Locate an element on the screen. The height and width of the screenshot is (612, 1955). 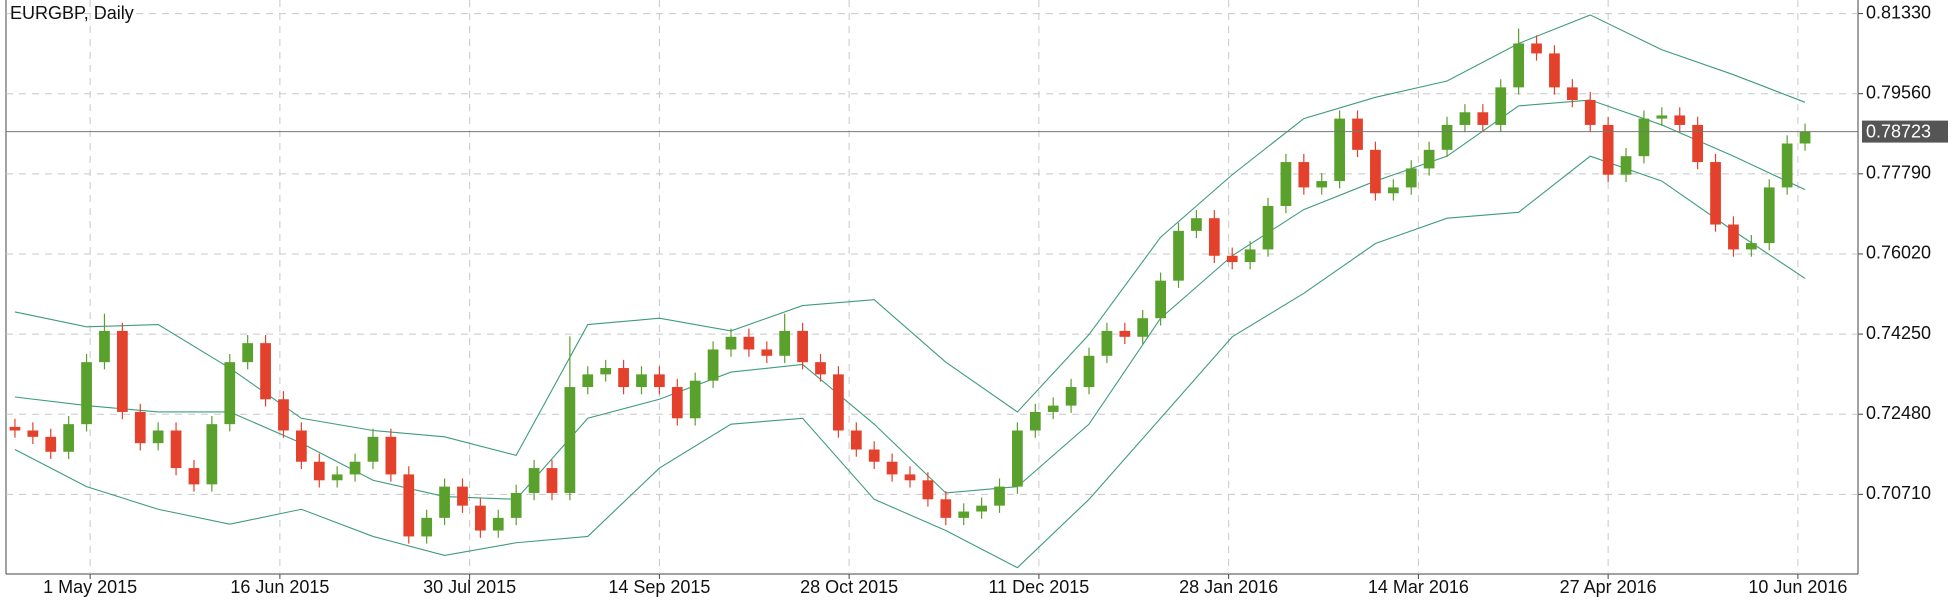
chart-title: EURGBP, Daily is located at coordinates (72, 13).